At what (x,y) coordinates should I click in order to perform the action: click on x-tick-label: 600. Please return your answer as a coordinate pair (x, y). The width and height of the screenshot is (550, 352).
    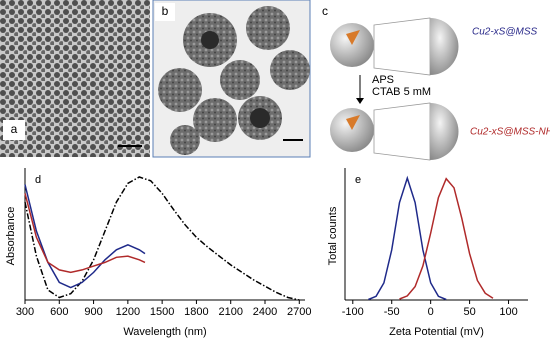
    Looking at the image, I should click on (59, 312).